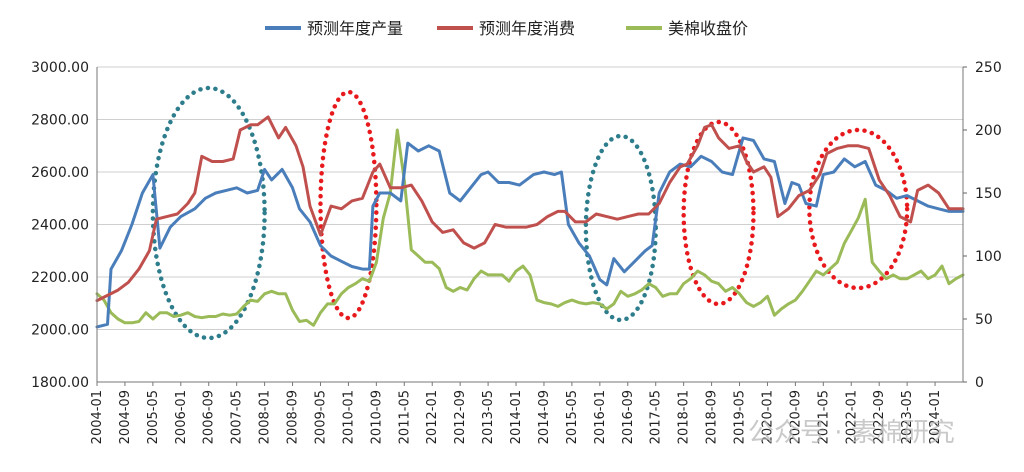  I want to click on x-tick-label: 2008-09, so click(293, 417).